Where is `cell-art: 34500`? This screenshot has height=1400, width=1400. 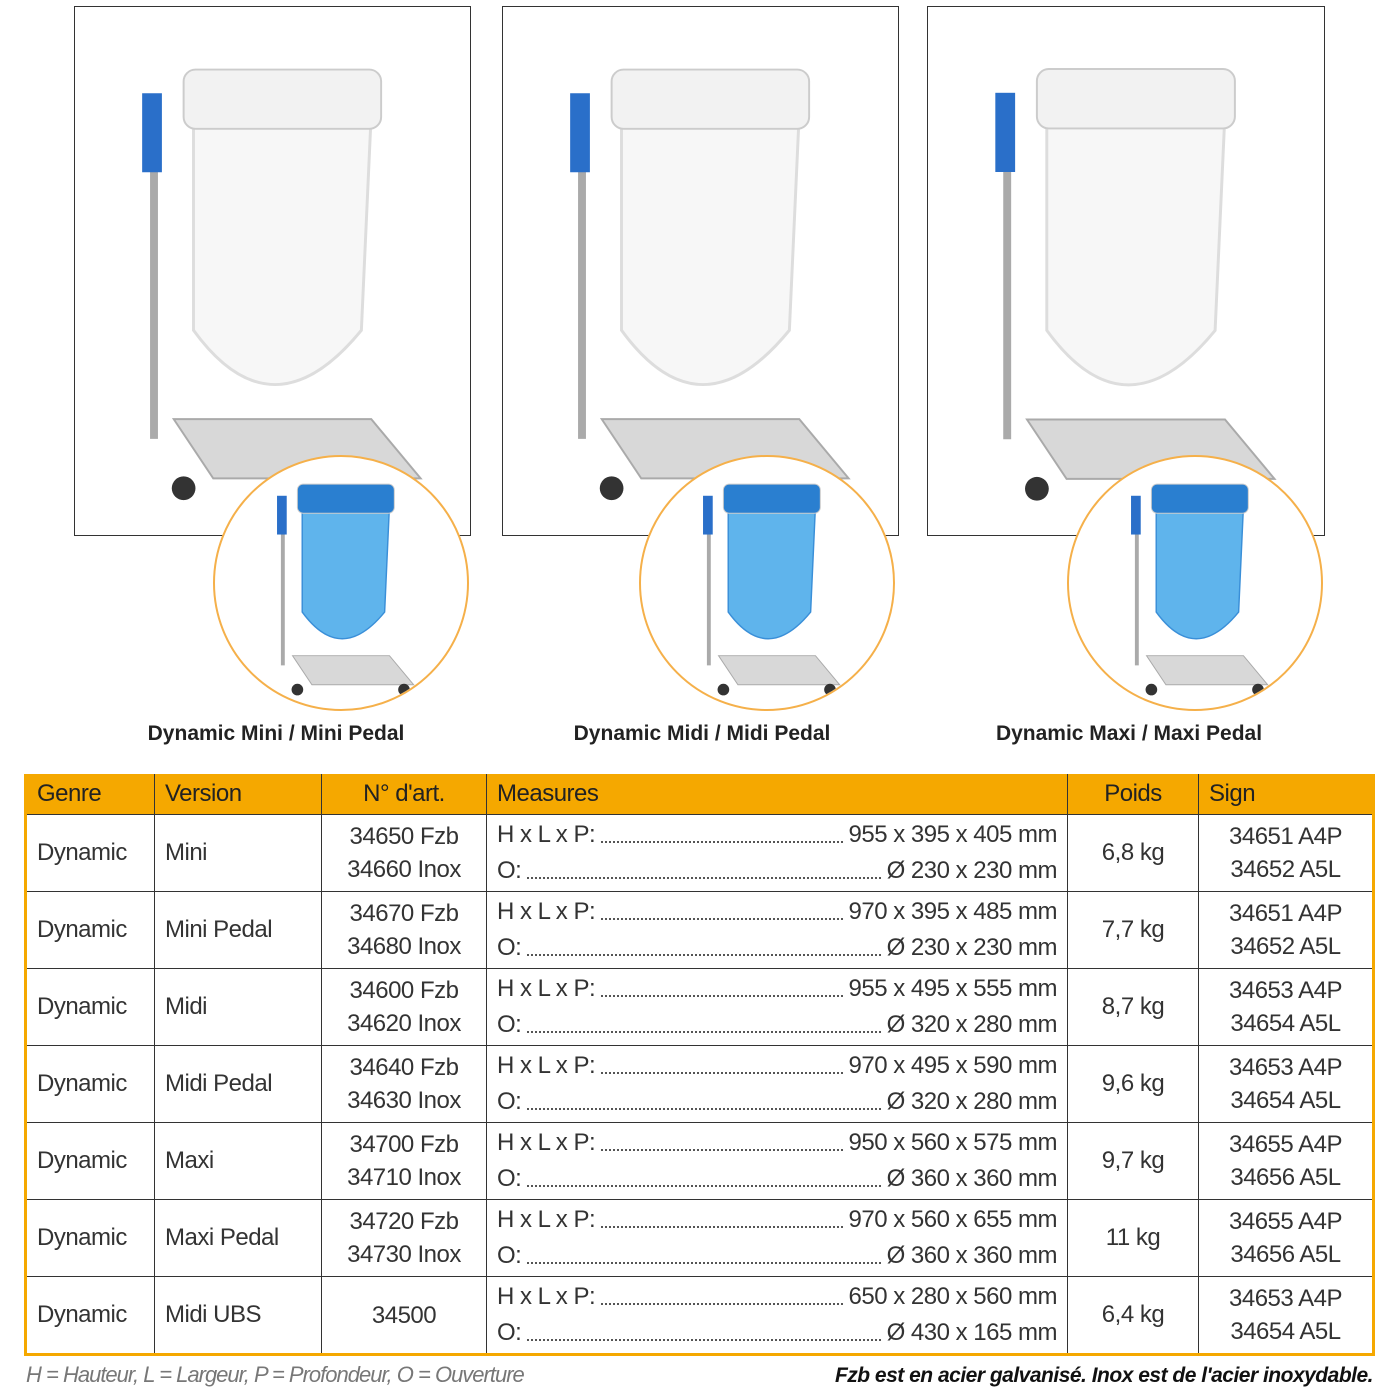 cell-art: 34500 is located at coordinates (404, 1315).